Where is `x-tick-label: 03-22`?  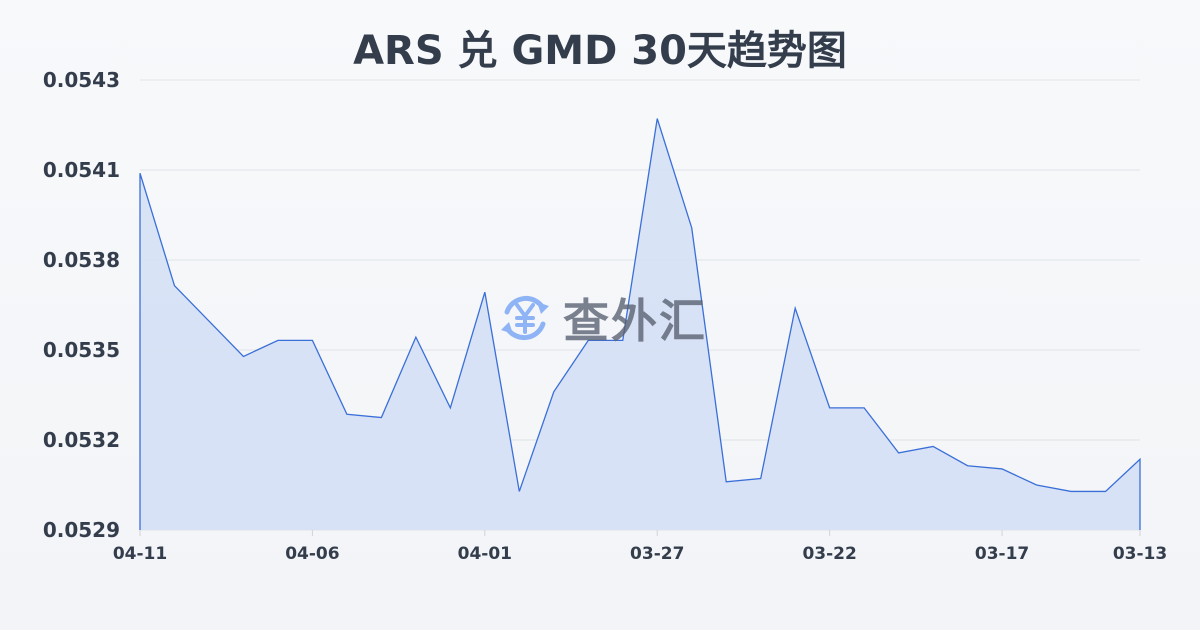
x-tick-label: 03-22 is located at coordinates (829, 554).